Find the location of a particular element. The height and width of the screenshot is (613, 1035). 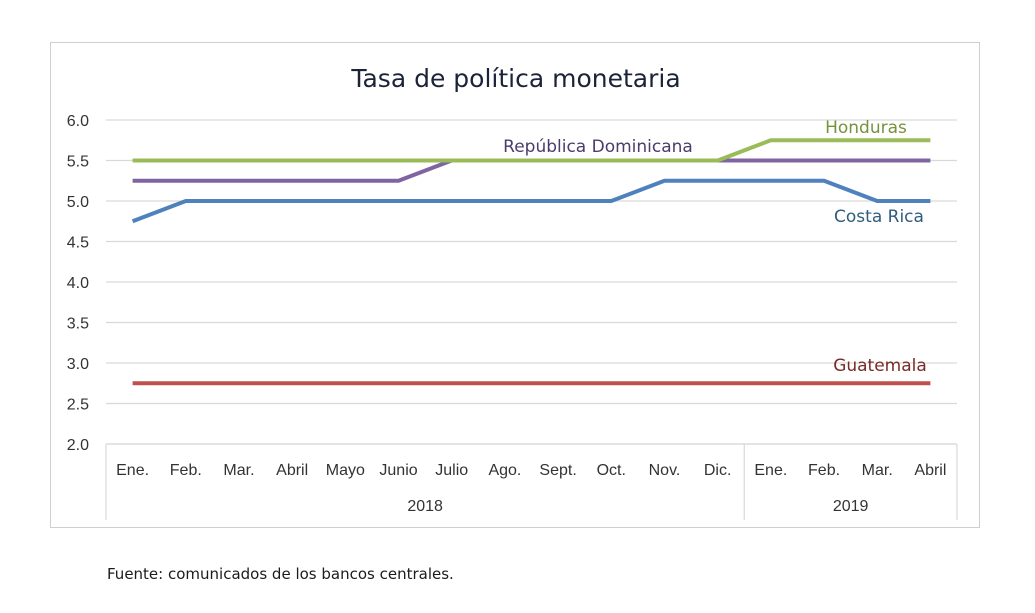

y-tick-label: 4.5 is located at coordinates (78, 243).